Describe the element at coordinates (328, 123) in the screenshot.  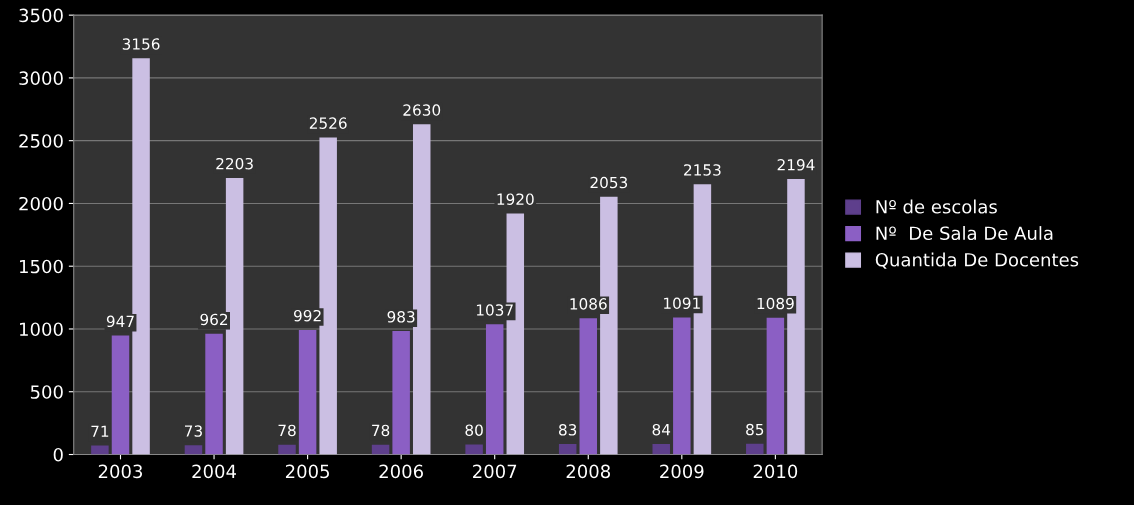
I see `data-label: 2526` at that location.